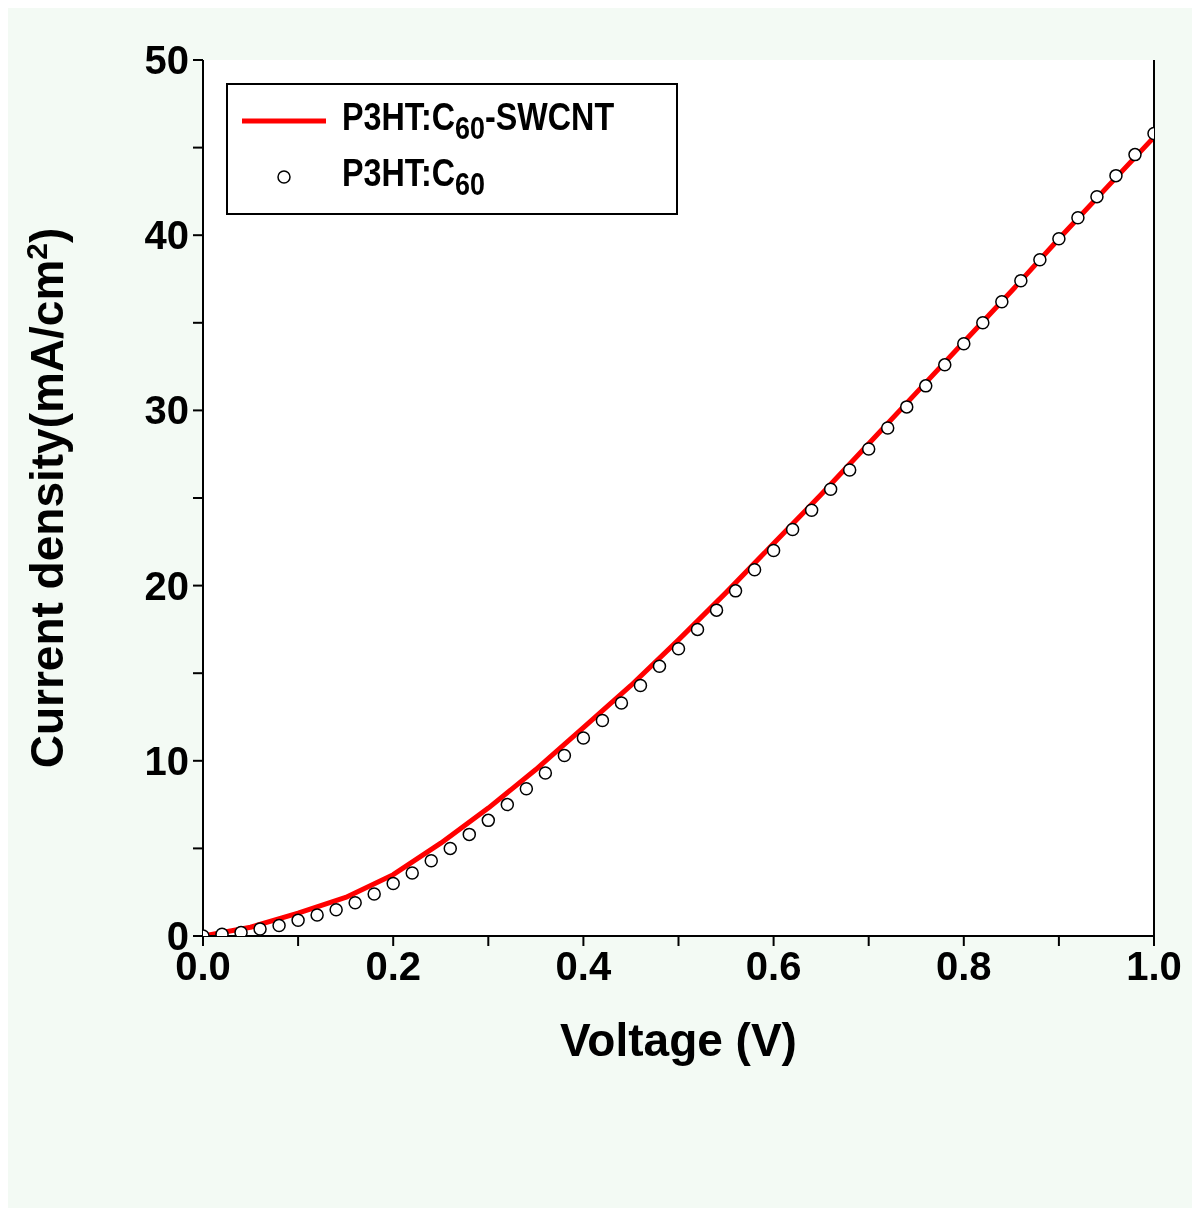 This screenshot has width=1200, height=1209. Describe the element at coordinates (166, 760) in the screenshot. I see `y-tick-label: 10` at that location.